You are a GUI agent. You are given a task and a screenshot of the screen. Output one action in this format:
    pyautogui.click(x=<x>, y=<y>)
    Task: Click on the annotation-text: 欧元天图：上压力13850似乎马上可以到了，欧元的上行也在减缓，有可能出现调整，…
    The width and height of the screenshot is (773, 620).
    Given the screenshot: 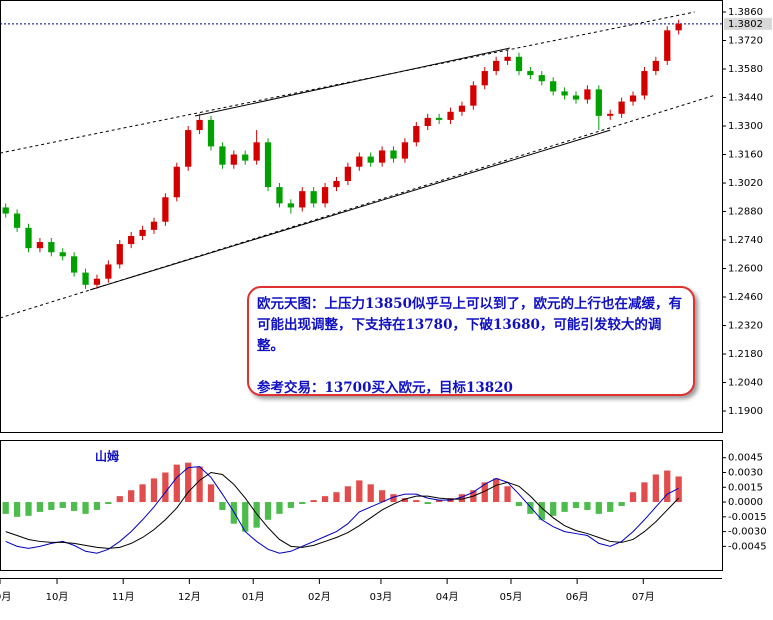 What is the action you would take?
    pyautogui.click(x=469, y=325)
    